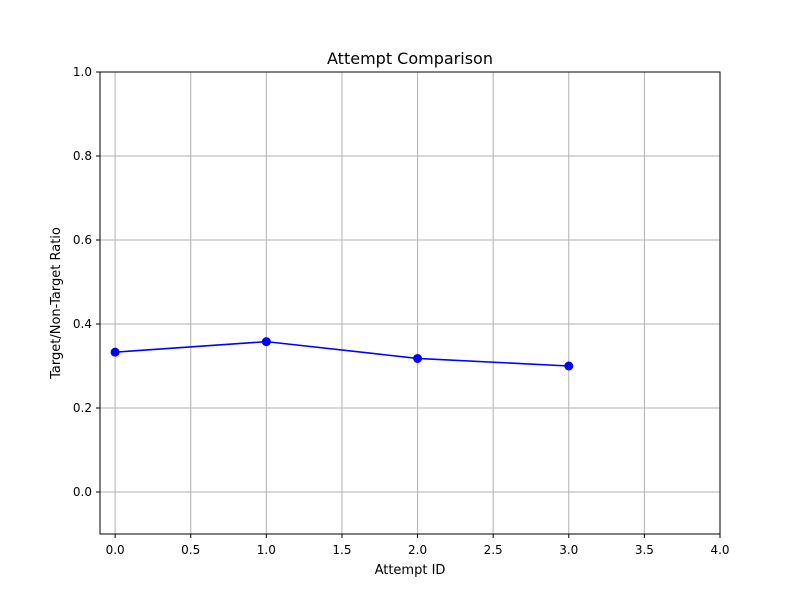 The image size is (800, 600). Describe the element at coordinates (82, 408) in the screenshot. I see `y-tick-label: 0.2` at that location.